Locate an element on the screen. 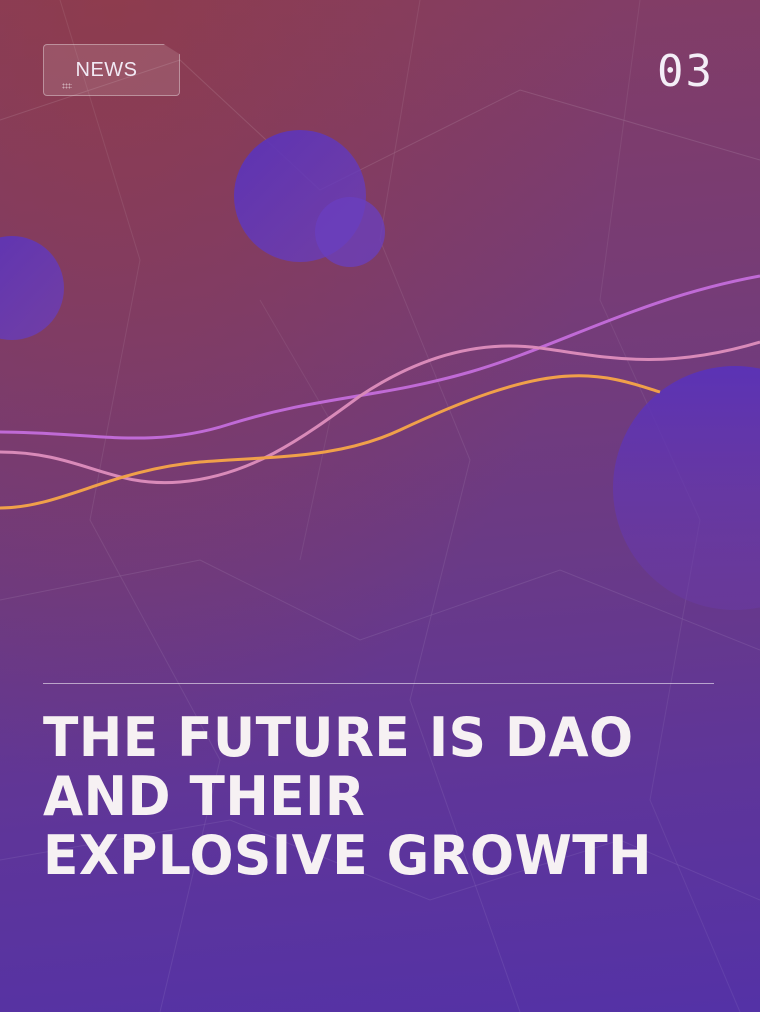 This screenshot has height=1012, width=760. circle-small-overlap is located at coordinates (350, 232).